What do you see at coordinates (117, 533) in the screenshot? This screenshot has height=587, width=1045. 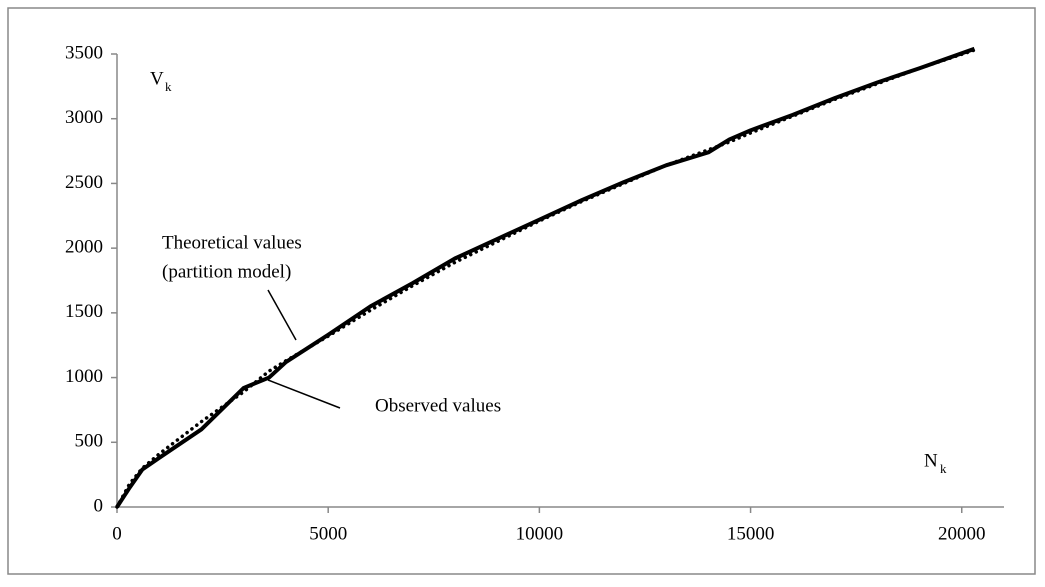 I see `x-tick-label: 0` at bounding box center [117, 533].